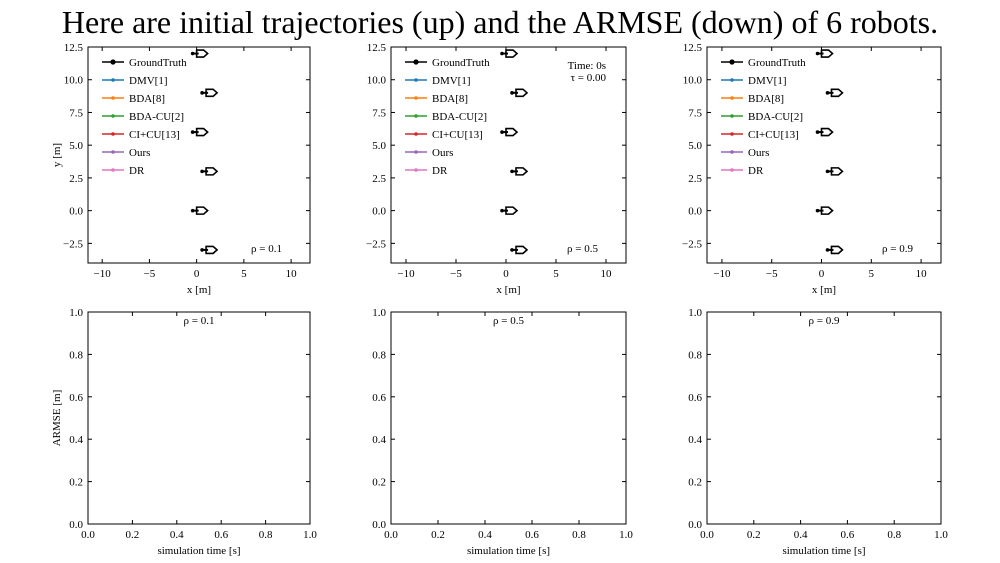 Image resolution: width=1000 pixels, height=563 pixels. Describe the element at coordinates (73, 244) in the screenshot. I see `y-tick-label: −2.5` at that location.